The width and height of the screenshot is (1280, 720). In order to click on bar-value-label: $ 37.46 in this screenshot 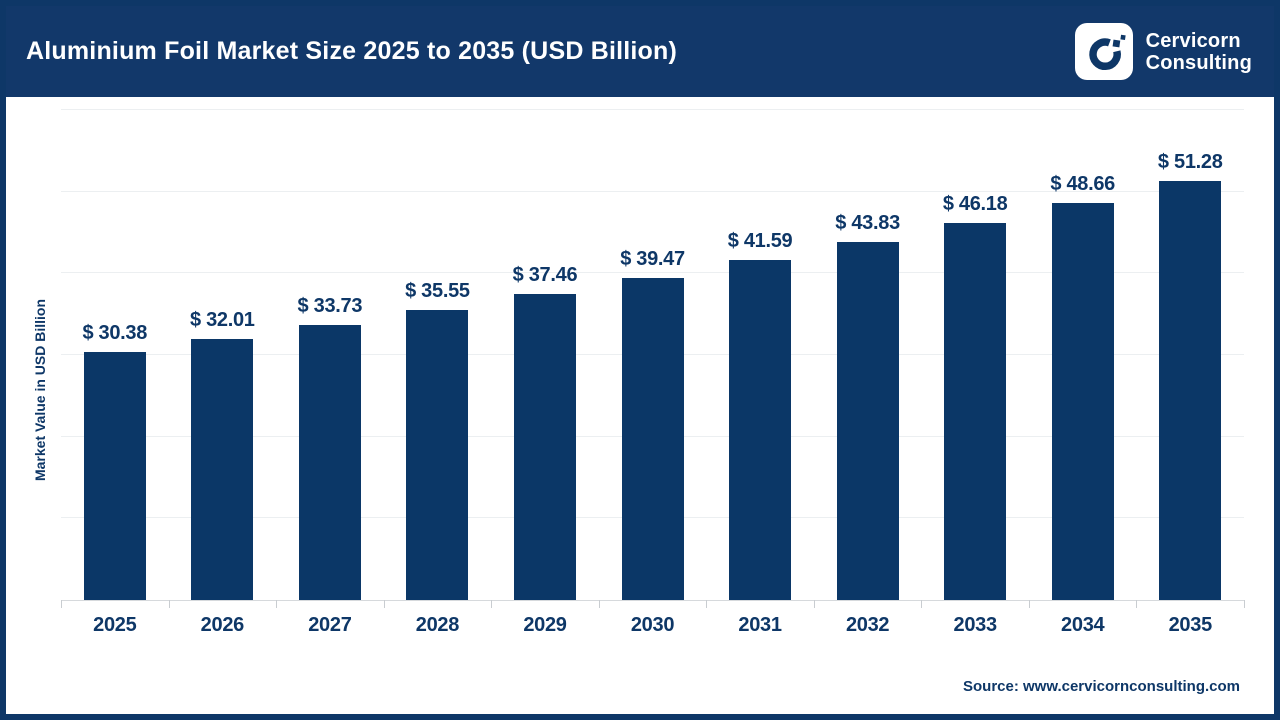, I will do `click(545, 275)`.